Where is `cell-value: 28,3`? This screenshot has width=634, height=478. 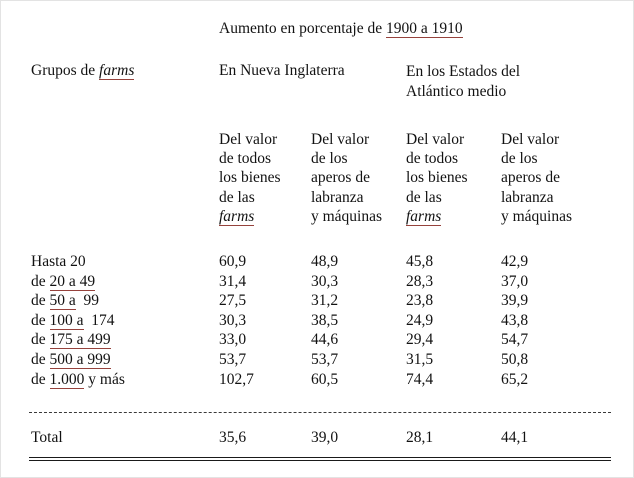 cell-value: 28,3 is located at coordinates (420, 281).